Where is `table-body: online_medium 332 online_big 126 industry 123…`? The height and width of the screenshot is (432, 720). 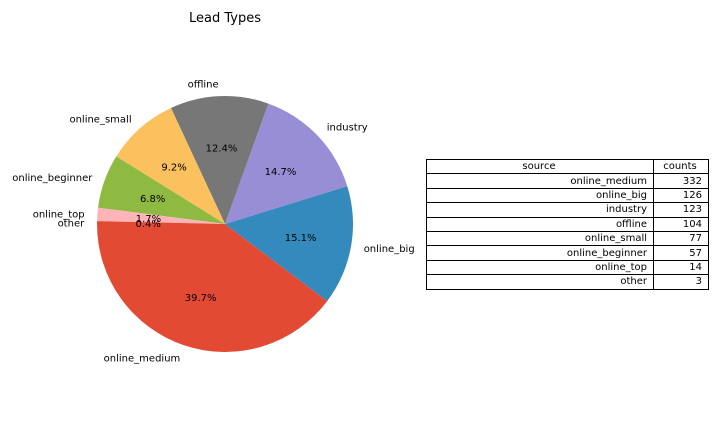 table-body: online_medium 332 online_big 126 industry 123… is located at coordinates (567, 231).